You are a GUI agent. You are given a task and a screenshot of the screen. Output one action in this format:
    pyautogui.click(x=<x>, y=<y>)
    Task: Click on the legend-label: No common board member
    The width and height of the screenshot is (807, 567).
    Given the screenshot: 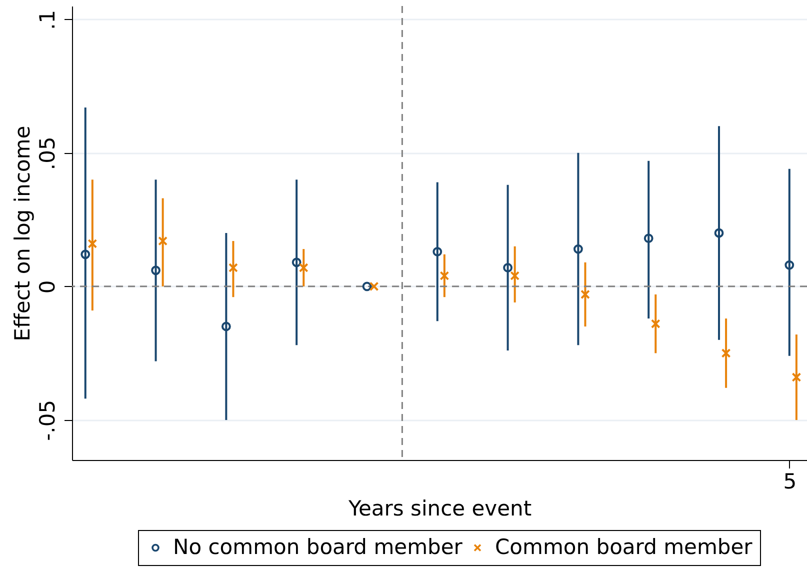 What is the action you would take?
    pyautogui.click(x=318, y=546)
    